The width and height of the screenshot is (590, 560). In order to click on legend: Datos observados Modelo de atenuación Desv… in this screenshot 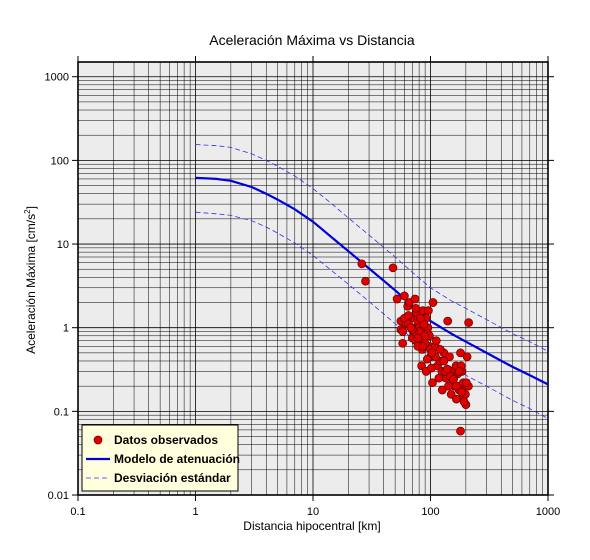, I will do `click(160, 458)`.